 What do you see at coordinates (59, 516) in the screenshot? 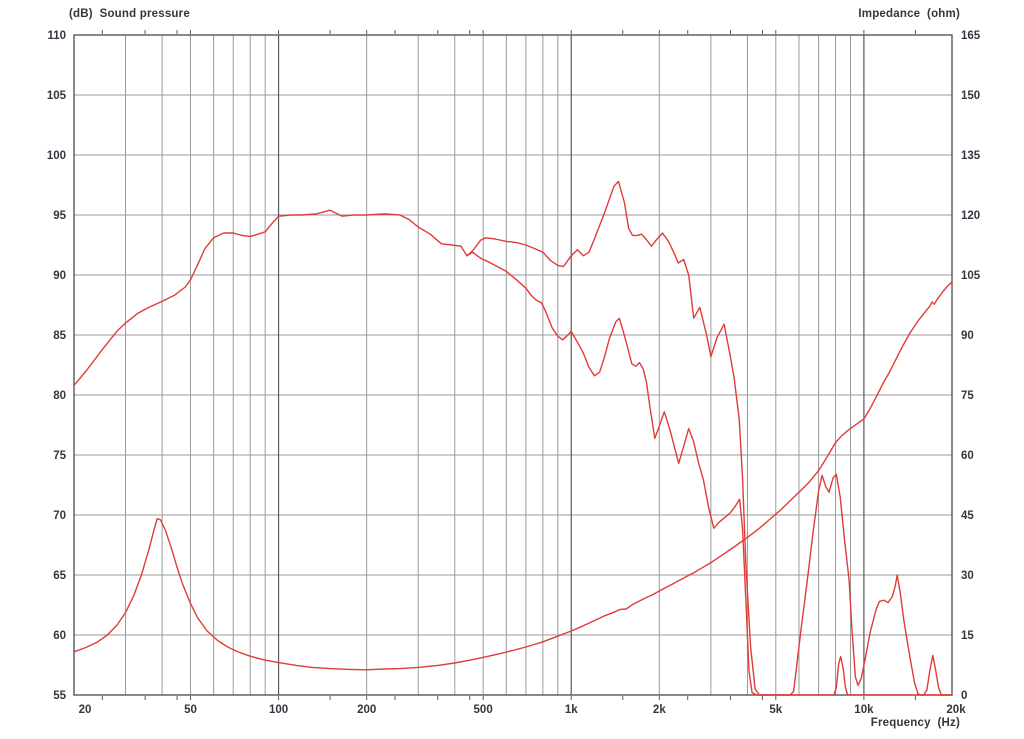
I see `left-axis-tick-label: 70` at bounding box center [59, 516].